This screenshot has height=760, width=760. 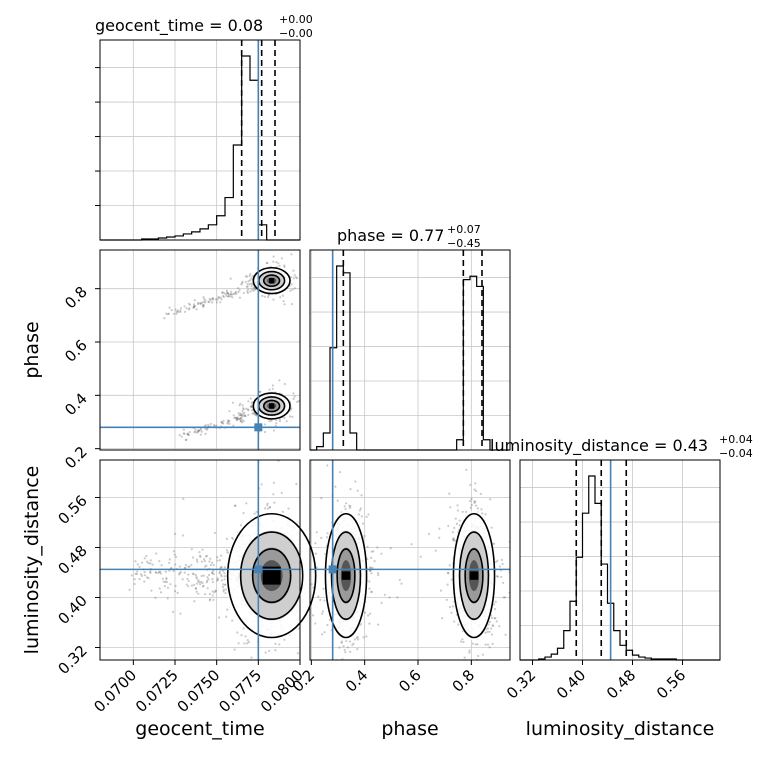 I want to click on ylabel-luminosity-distance: luminosity_distance, so click(x=32, y=560).